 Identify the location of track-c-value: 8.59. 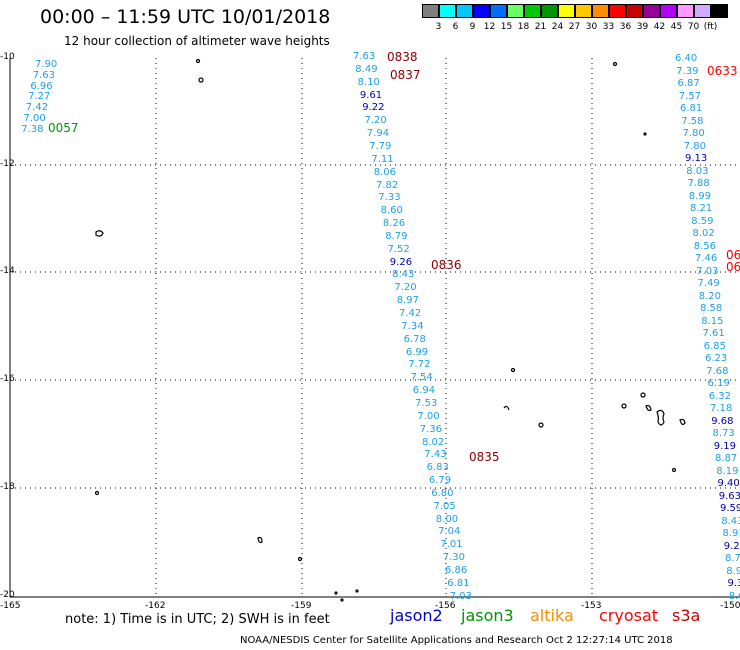
(702, 221).